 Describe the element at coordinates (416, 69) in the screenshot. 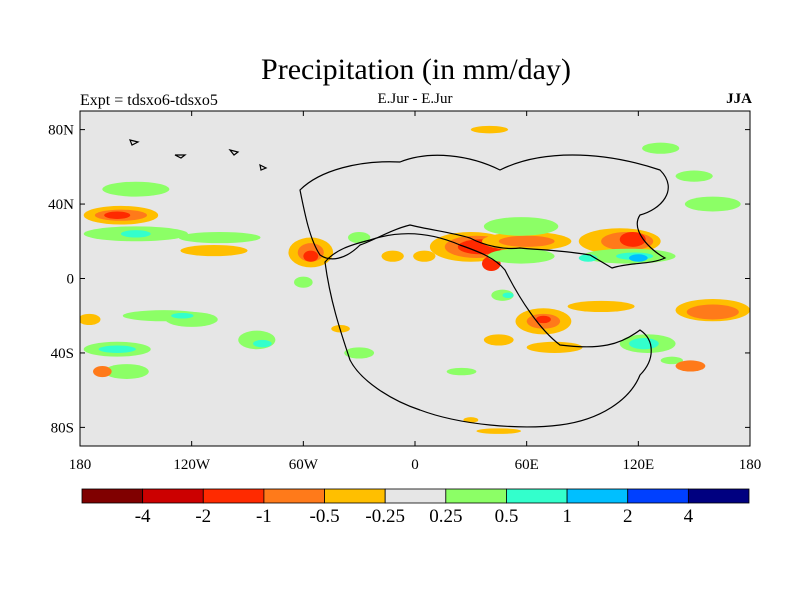

I see `map-title: Precipitation (in mm/day)` at that location.